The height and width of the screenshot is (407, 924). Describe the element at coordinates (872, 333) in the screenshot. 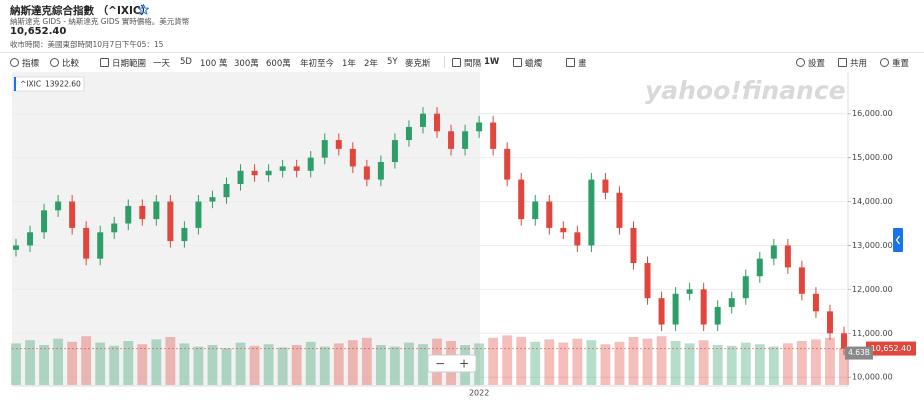

I see `y-tick-label: 11,000.00` at that location.